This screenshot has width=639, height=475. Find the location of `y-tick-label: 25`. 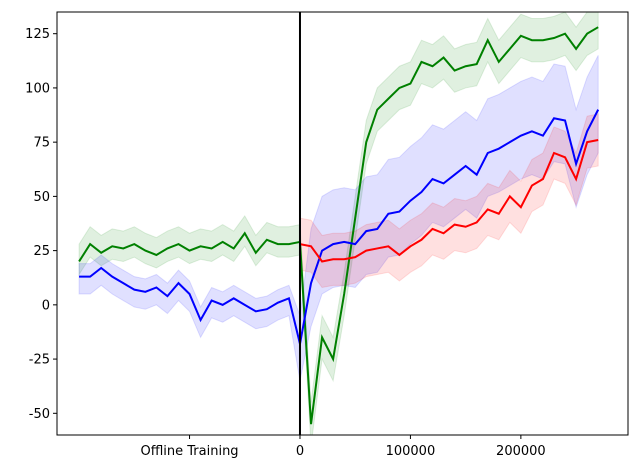

y-tick-label: 25 is located at coordinates (41, 251).